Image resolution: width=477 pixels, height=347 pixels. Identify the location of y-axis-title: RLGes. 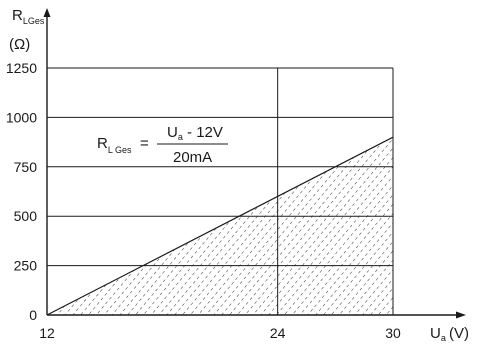
(28, 16).